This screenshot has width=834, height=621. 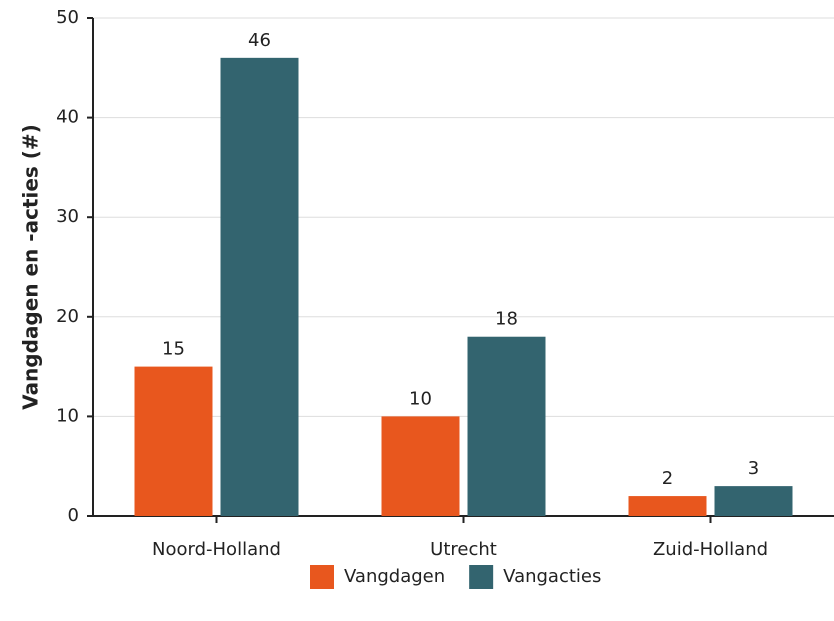 What do you see at coordinates (259, 40) in the screenshot?
I see `data-label: 46` at bounding box center [259, 40].